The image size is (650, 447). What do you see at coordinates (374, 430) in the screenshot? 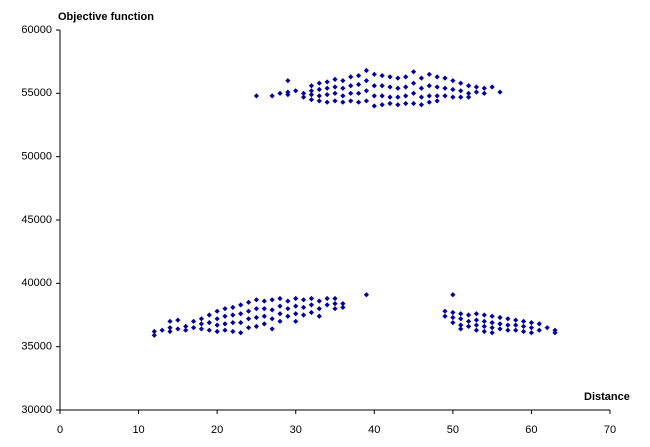
I see `x-tick-label: 40` at bounding box center [374, 430].